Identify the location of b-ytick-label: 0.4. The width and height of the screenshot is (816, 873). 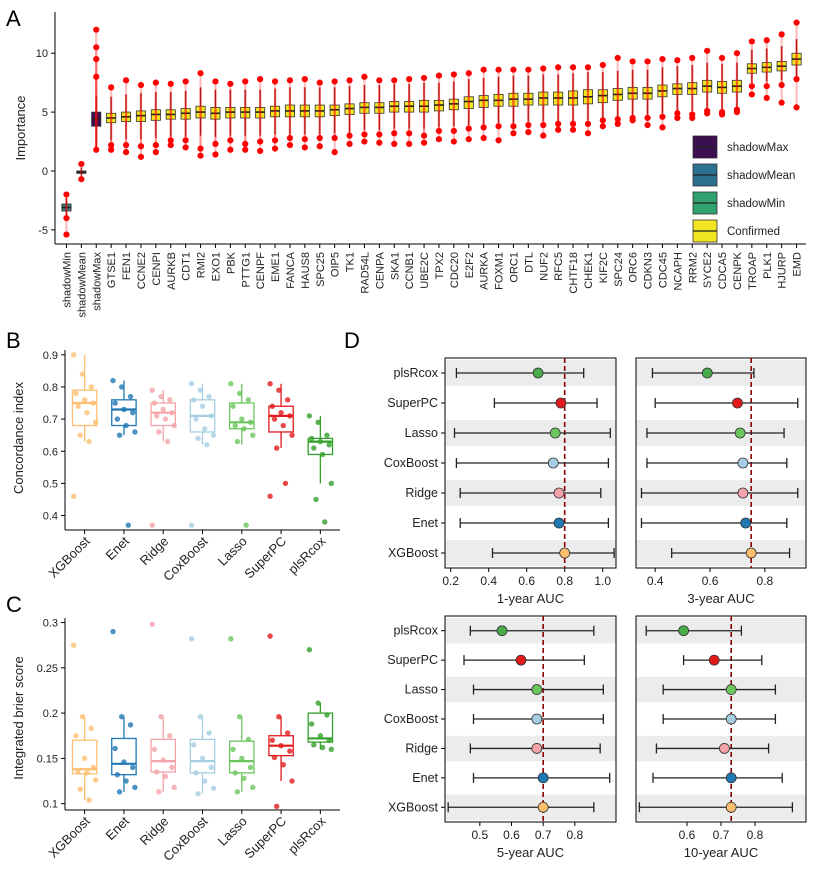
(50, 517).